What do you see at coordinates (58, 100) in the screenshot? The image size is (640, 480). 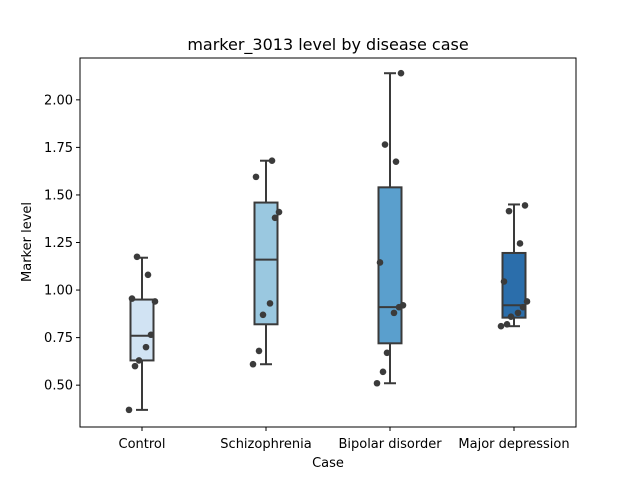 I see `y-tick-label: 2.00` at bounding box center [58, 100].